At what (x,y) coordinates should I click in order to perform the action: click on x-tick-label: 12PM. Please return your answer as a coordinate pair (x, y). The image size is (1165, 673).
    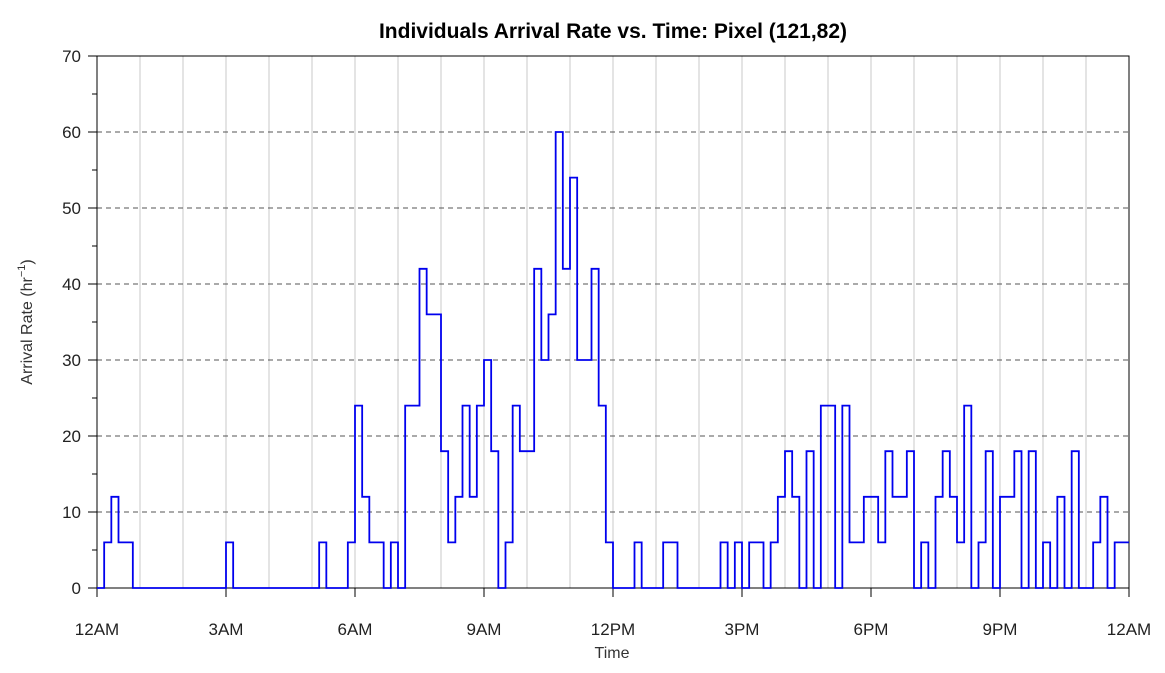
    Looking at the image, I should click on (613, 629).